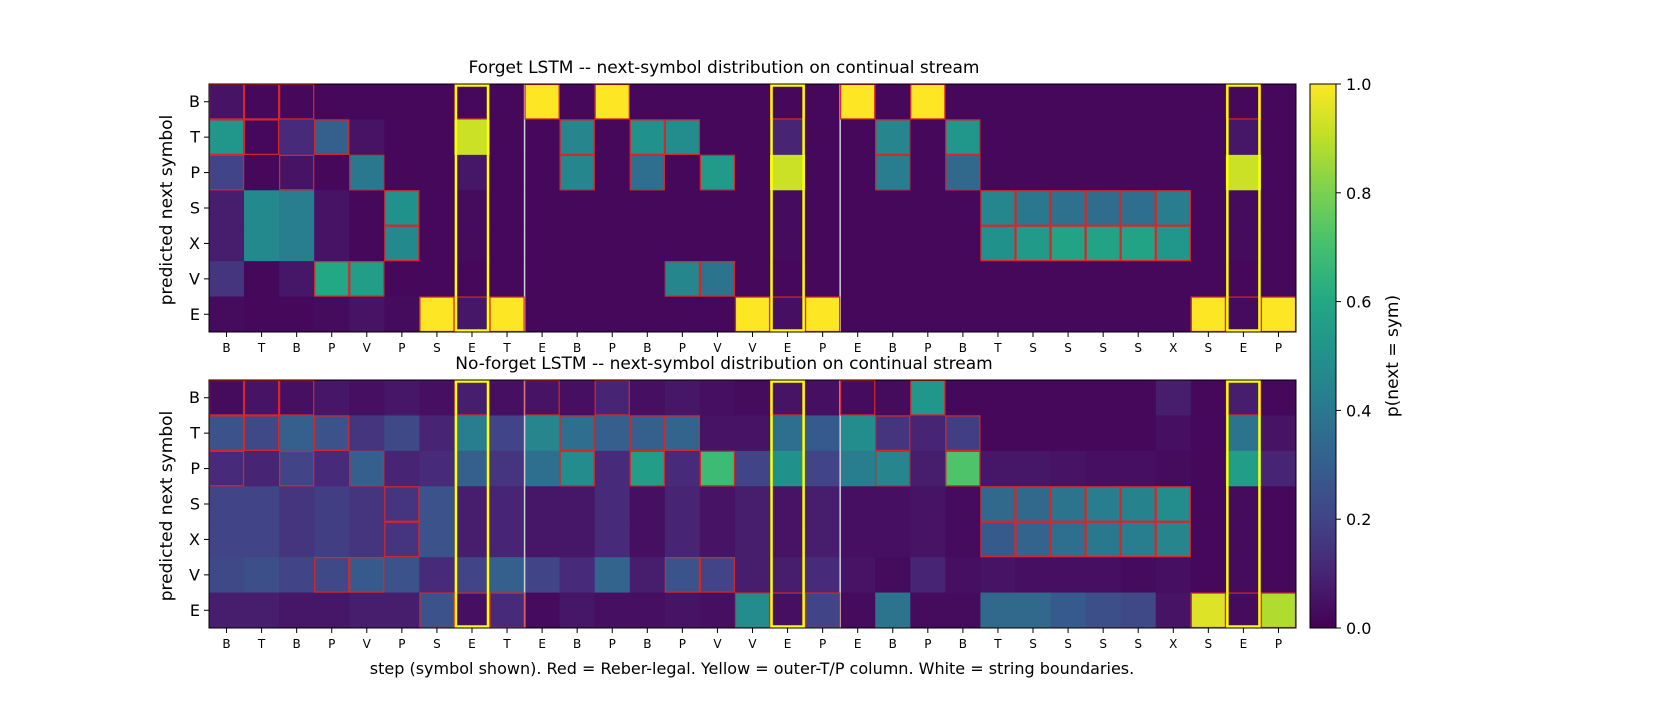  Describe the element at coordinates (195, 314) in the screenshot. I see `y-tick-label: E` at that location.